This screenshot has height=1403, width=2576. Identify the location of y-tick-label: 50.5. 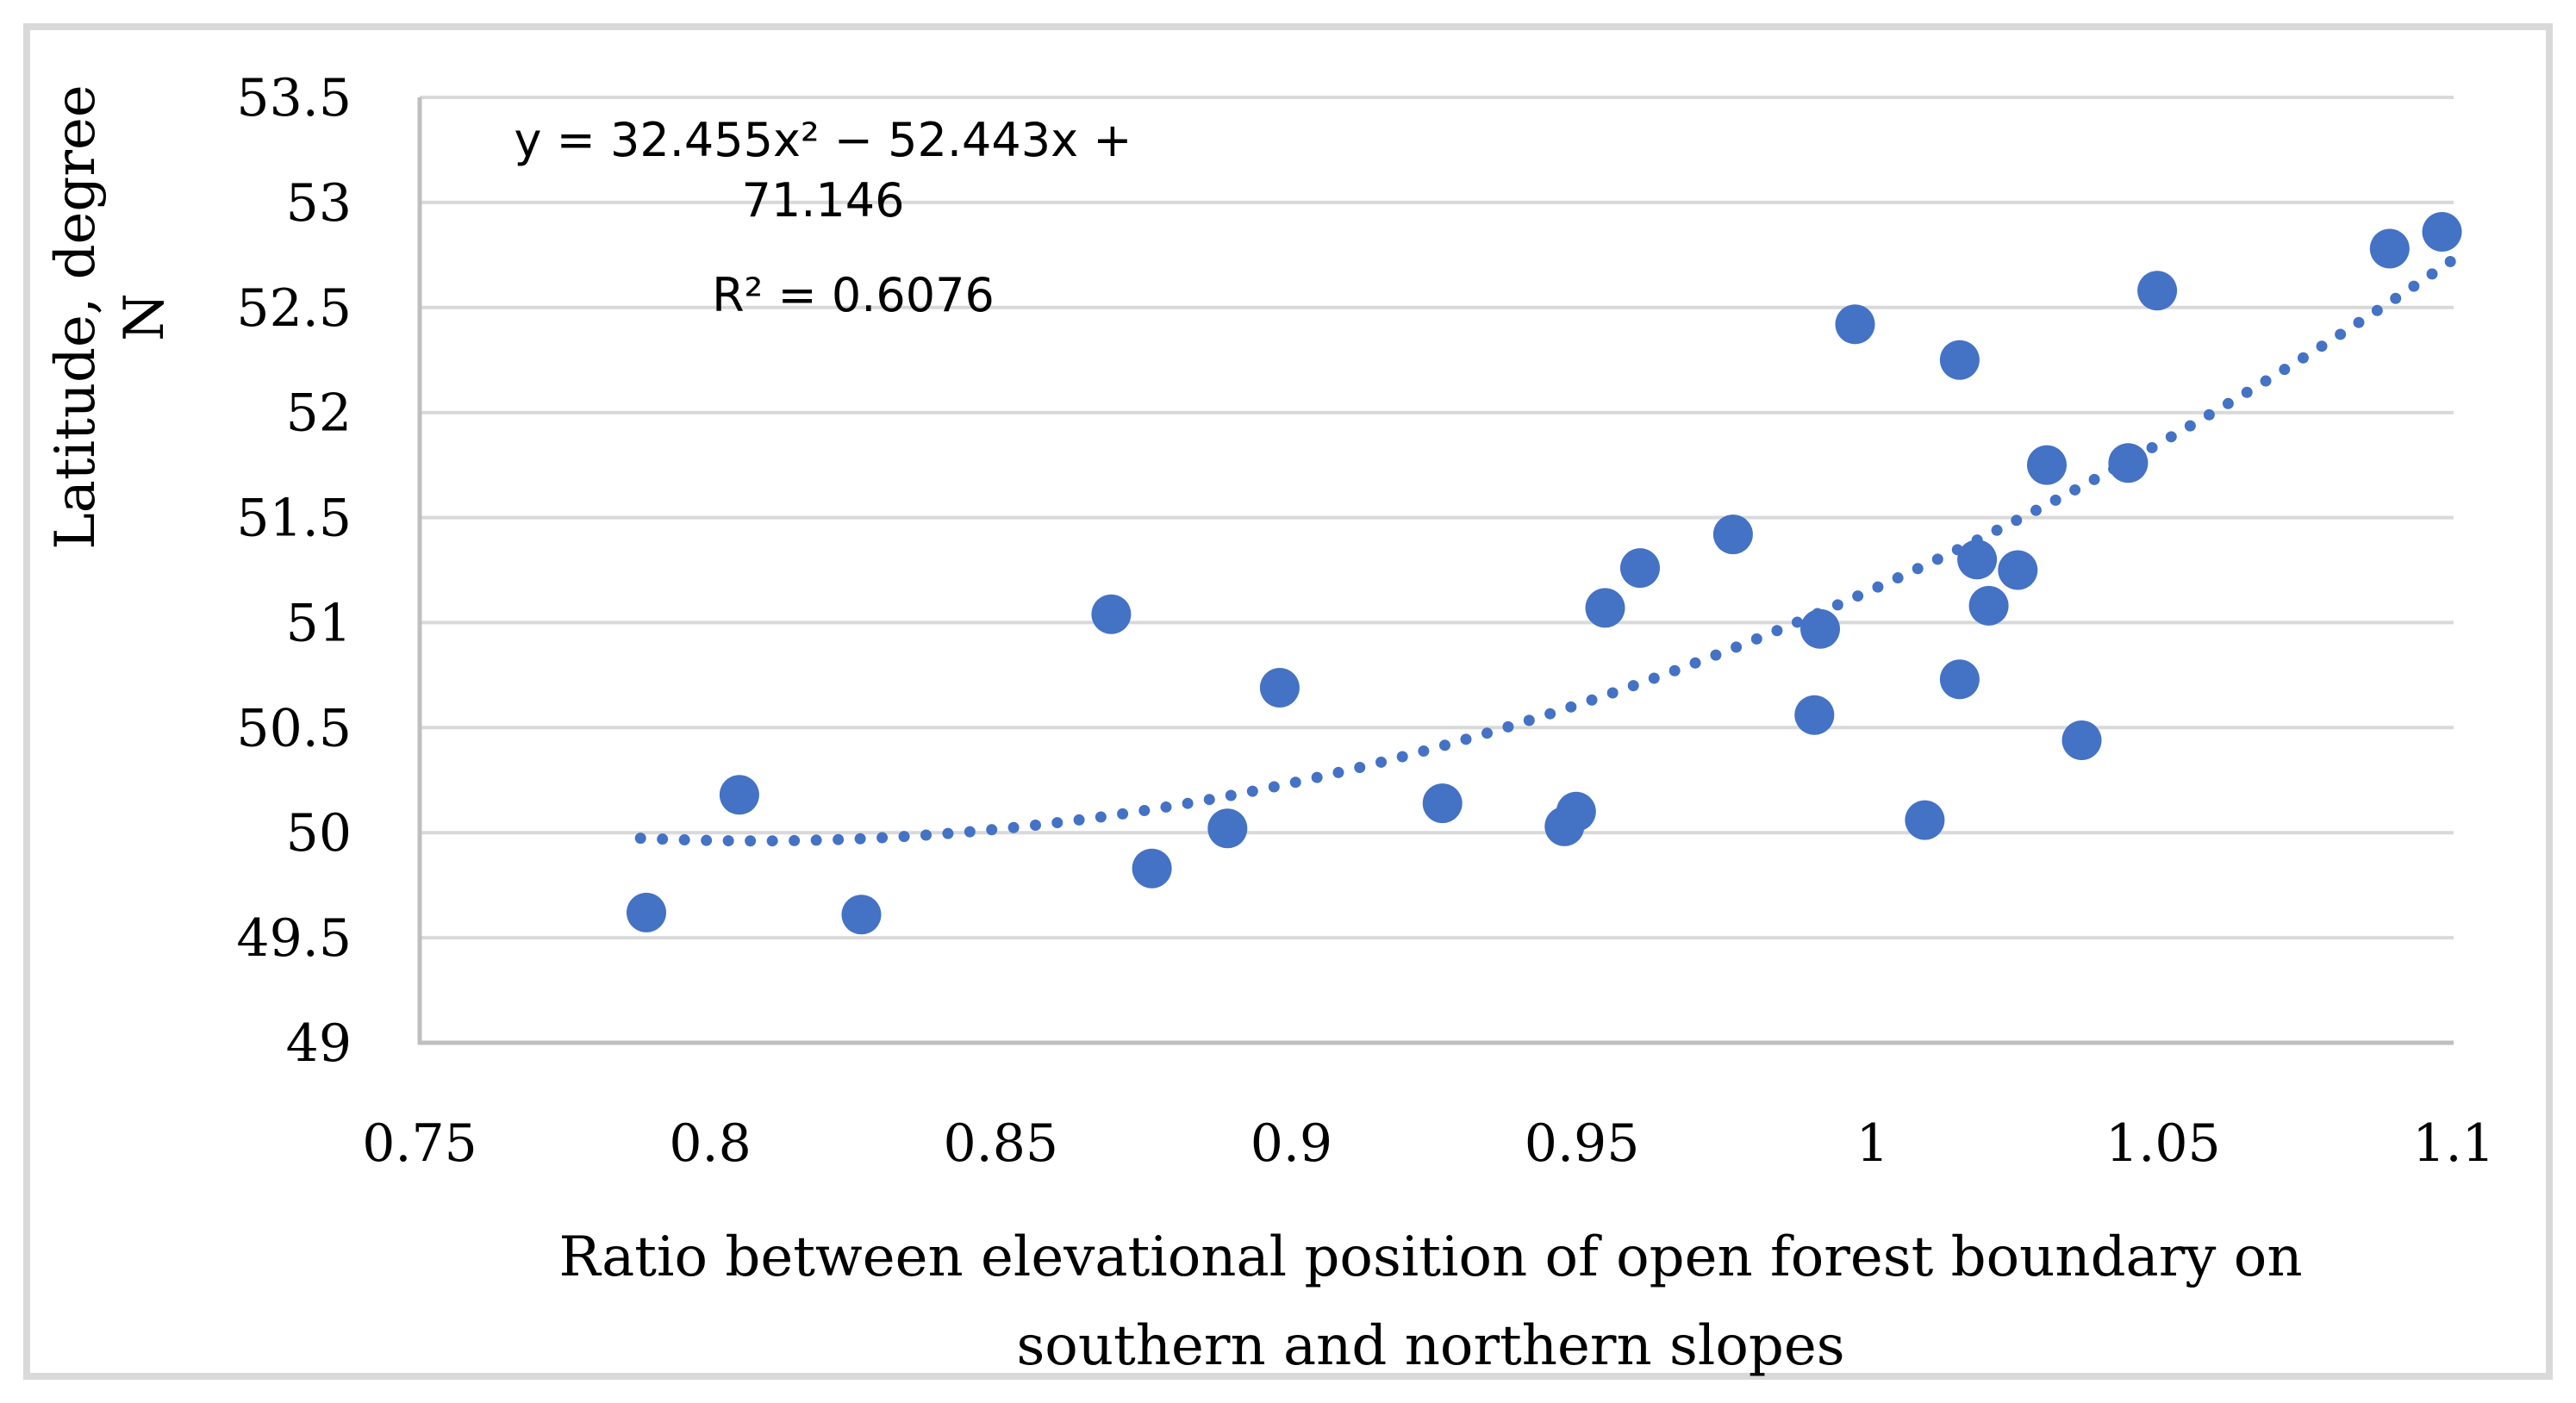
(294, 728).